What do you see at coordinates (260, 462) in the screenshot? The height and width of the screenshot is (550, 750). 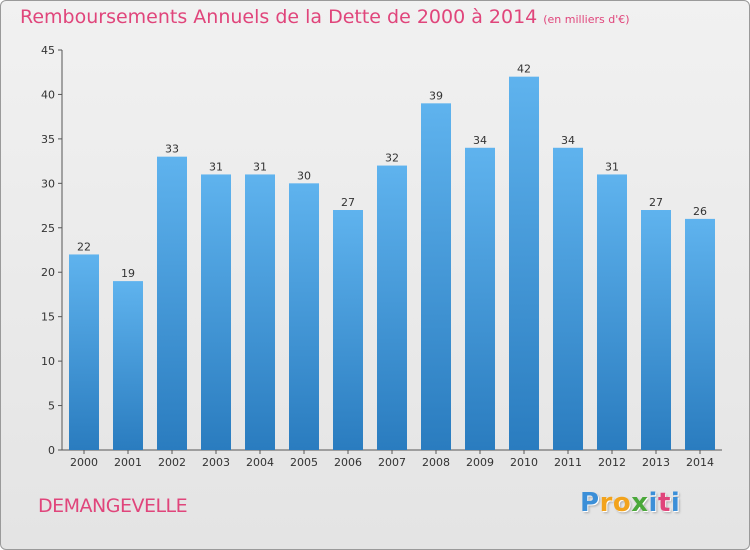 I see `x-tick-label-2004: 2004` at bounding box center [260, 462].